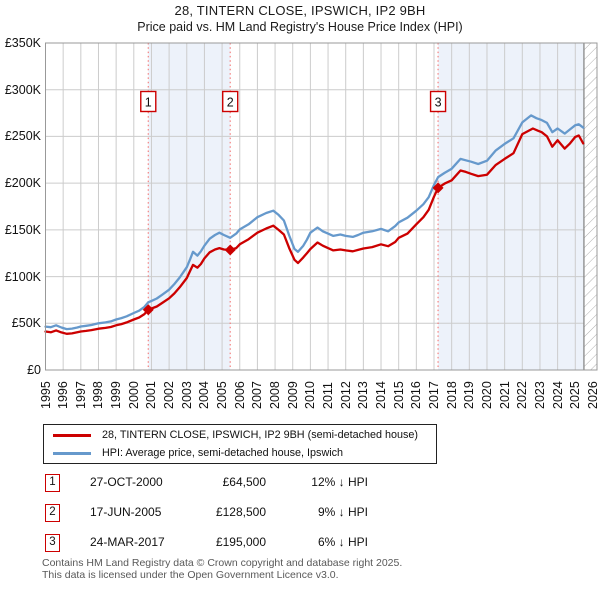 Image resolution: width=600 pixels, height=590 pixels. Describe the element at coordinates (22, 229) in the screenshot. I see `y-tick-label: £150K` at that location.